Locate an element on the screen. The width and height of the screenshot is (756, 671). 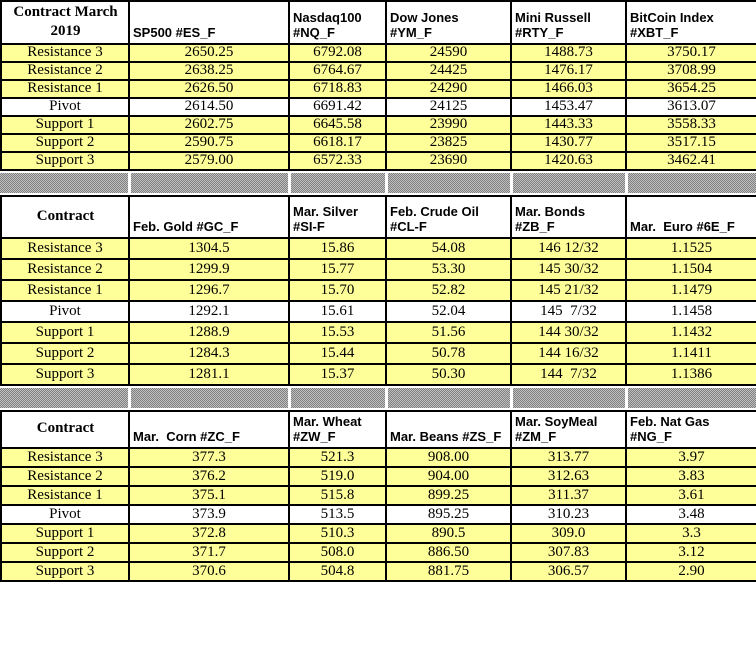
value-cell: 6691.42 is located at coordinates (337, 106).